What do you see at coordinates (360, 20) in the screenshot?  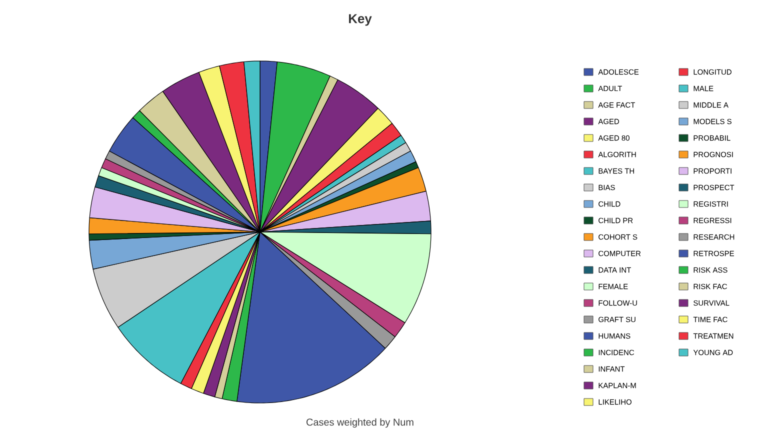 I see `chart-title: Key` at bounding box center [360, 20].